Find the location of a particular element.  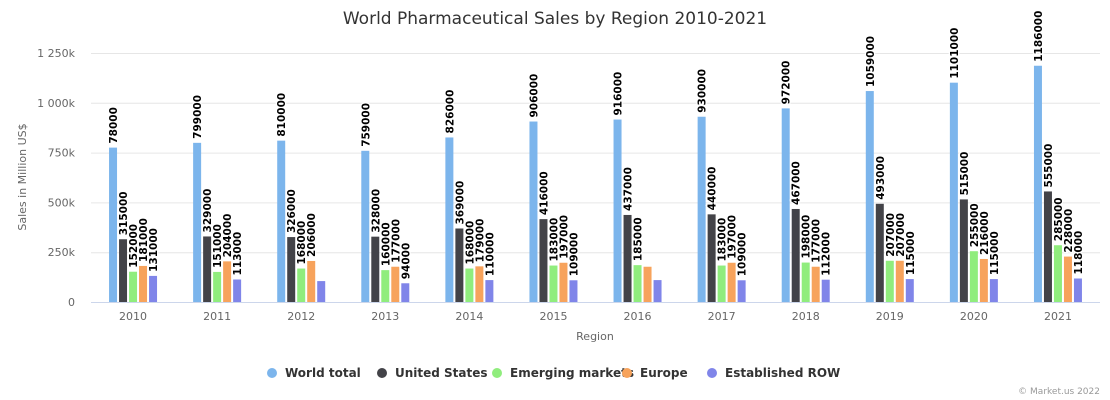

bar-united-states-2017 is located at coordinates (711, 258).